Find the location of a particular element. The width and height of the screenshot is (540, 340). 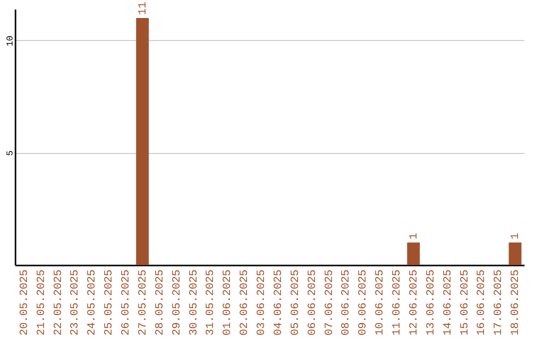

x-tick-label: 14.06.2025 is located at coordinates (448, 303).